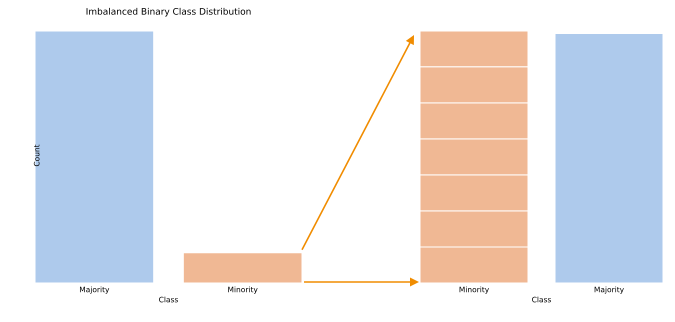  I want to click on chart-title: Imbalanced Binary Class Distribution, so click(168, 12).